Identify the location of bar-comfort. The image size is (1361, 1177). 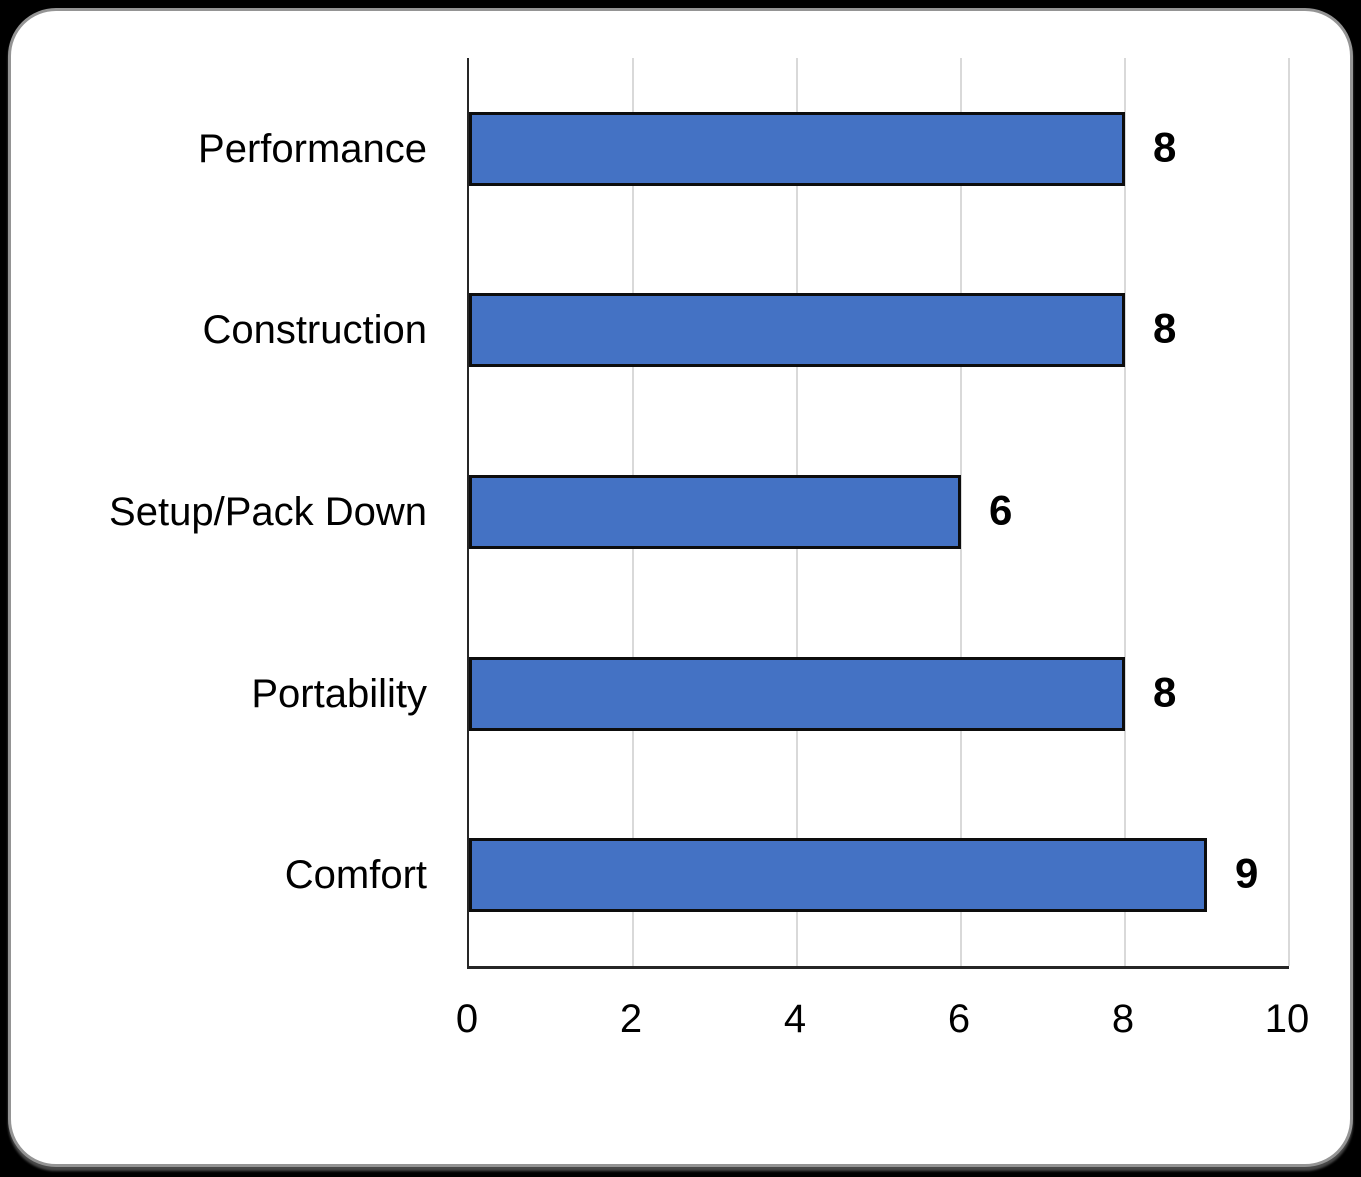
(838, 875).